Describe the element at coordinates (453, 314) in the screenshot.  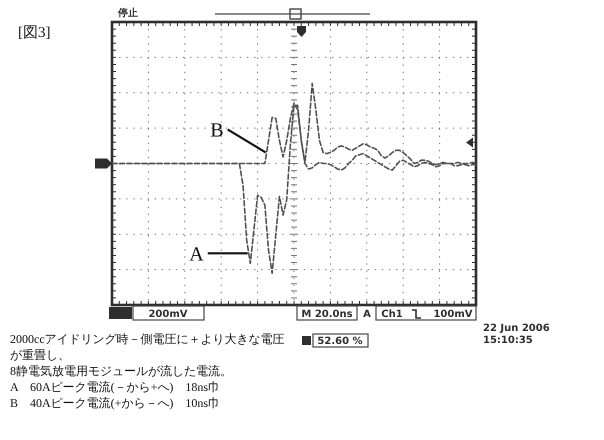
I see `text: 100mV` at that location.